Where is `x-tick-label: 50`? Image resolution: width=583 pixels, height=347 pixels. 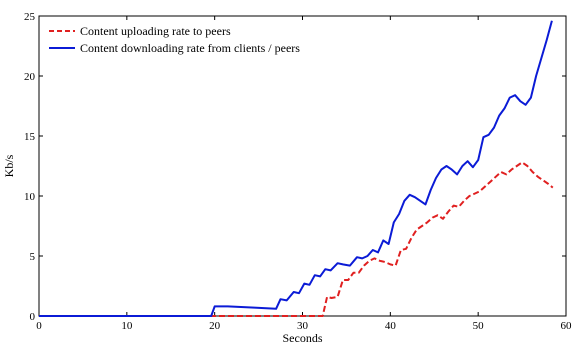
x-tick-label: 50 is located at coordinates (479, 326).